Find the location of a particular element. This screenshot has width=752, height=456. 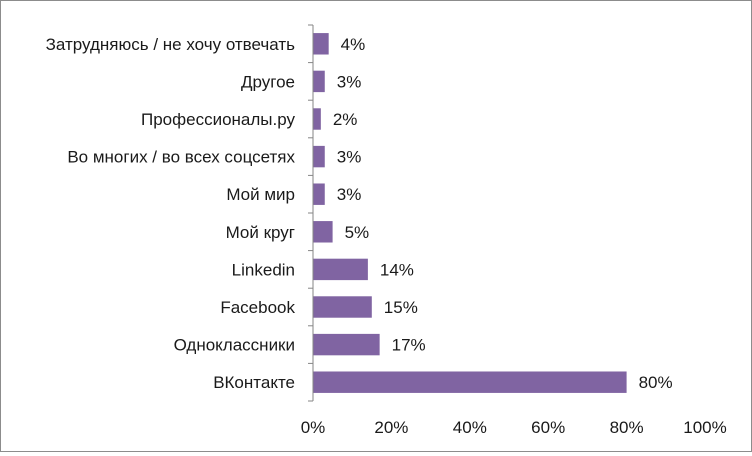

category-label: Мой круг is located at coordinates (260, 232).